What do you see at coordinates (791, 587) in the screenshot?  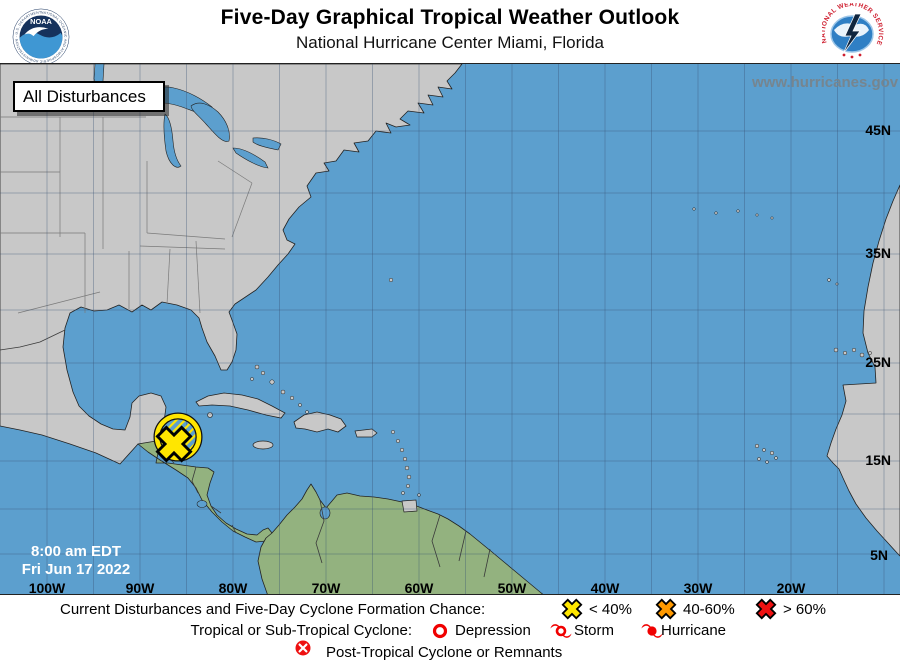 I see `lon-label-20w: 20W` at bounding box center [791, 587].